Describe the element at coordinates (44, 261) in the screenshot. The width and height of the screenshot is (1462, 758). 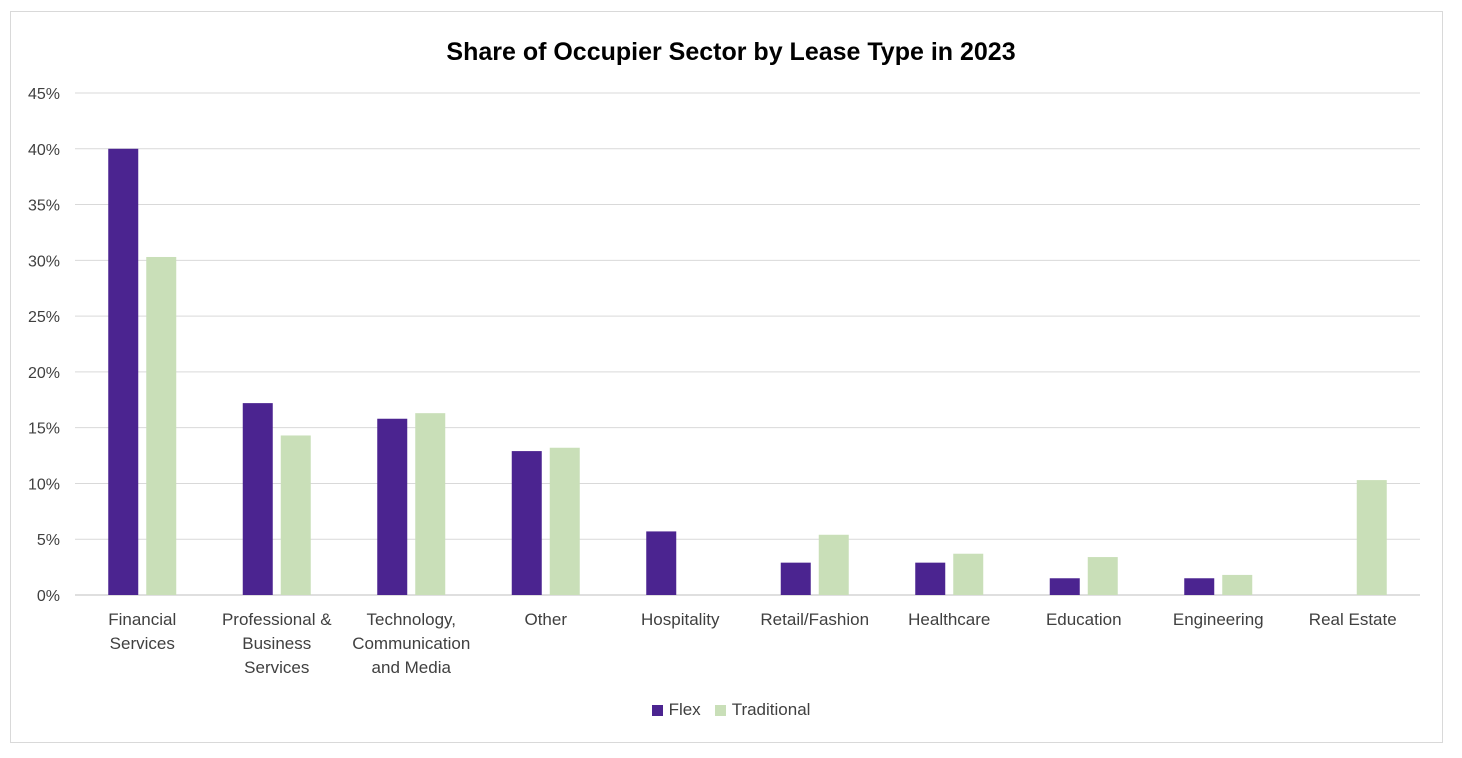
I see `y-tick-label: 30%` at that location.